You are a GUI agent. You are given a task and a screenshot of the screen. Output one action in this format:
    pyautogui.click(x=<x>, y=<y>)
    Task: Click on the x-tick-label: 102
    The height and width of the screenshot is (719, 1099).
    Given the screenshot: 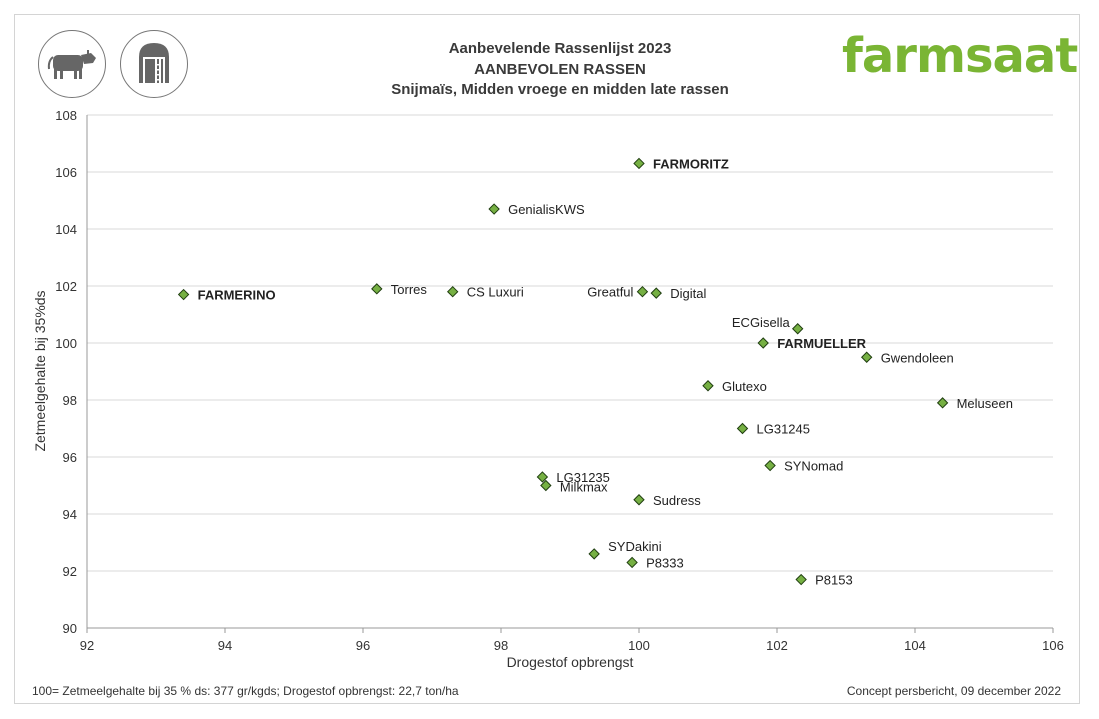 What is the action you would take?
    pyautogui.click(x=777, y=645)
    